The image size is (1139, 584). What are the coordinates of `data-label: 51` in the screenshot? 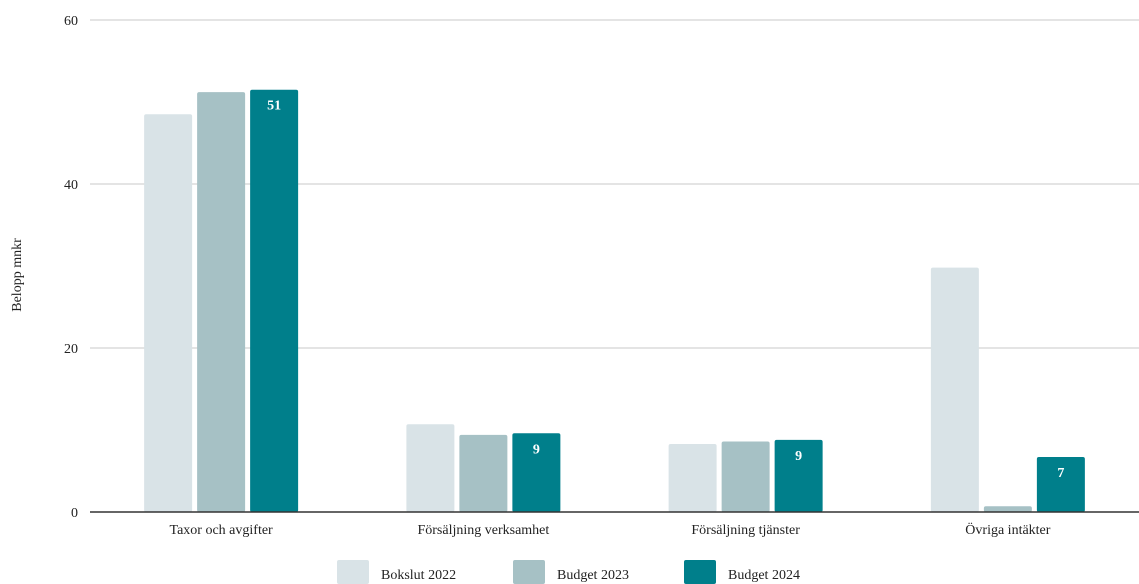 It's located at (274, 106).